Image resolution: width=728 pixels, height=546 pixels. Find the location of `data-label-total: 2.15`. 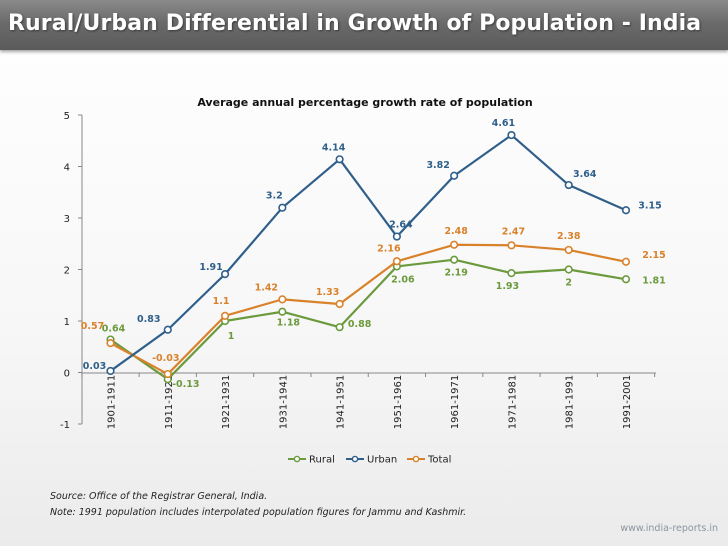

data-label-total: 2.15 is located at coordinates (653, 255).